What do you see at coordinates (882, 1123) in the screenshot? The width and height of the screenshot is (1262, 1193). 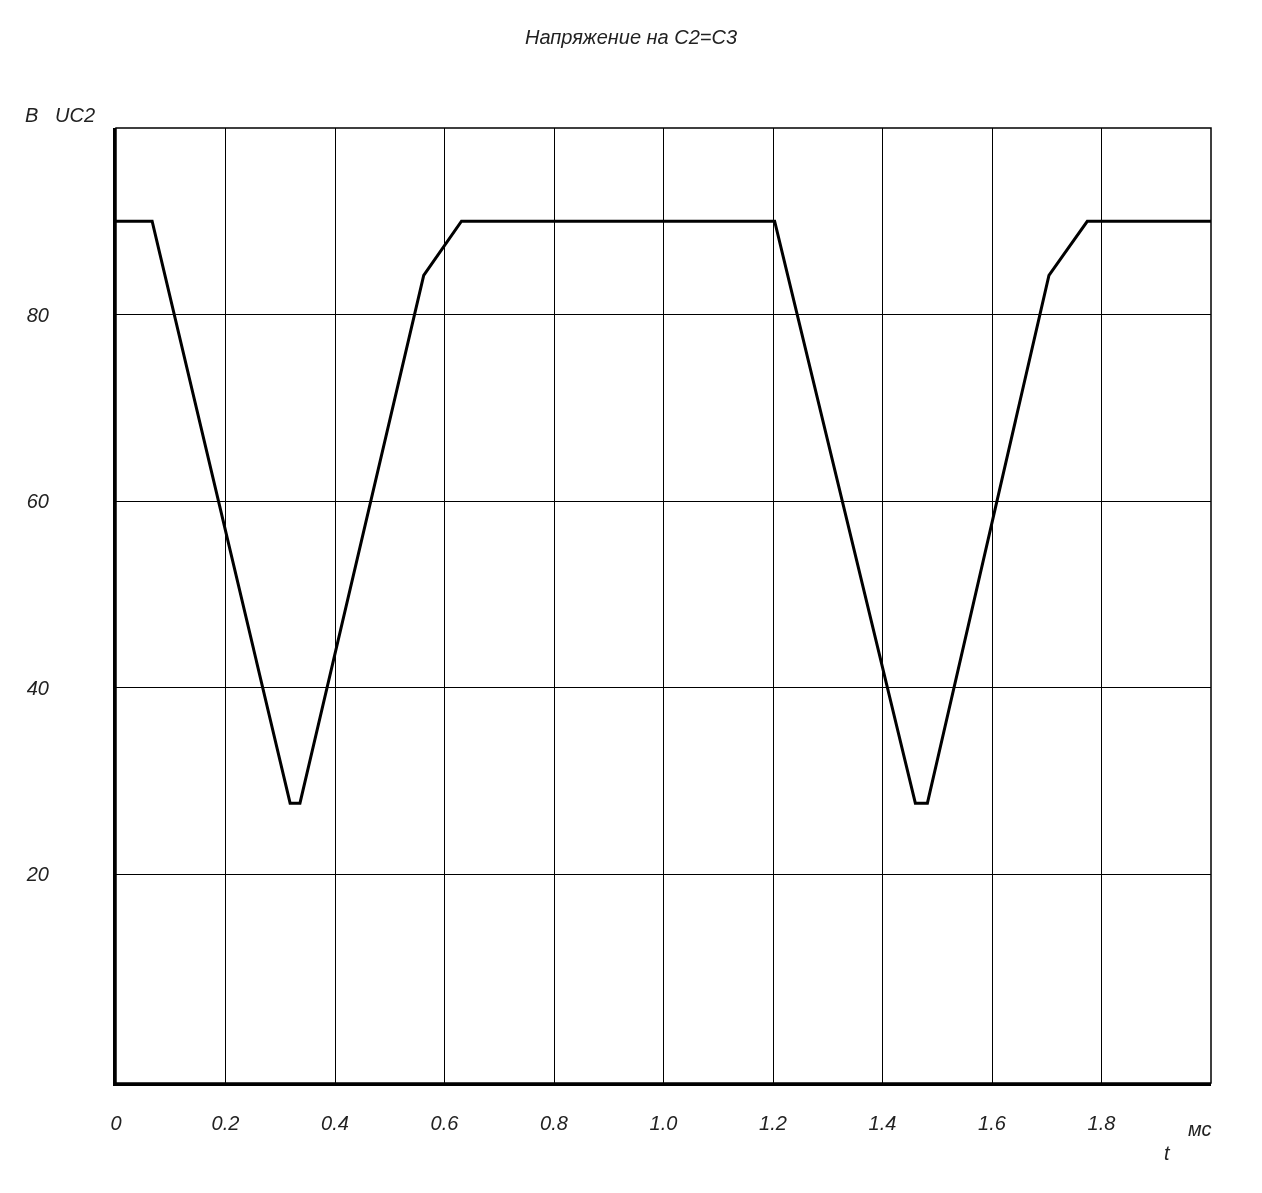 I see `x-tick-label: 1.4` at bounding box center [882, 1123].